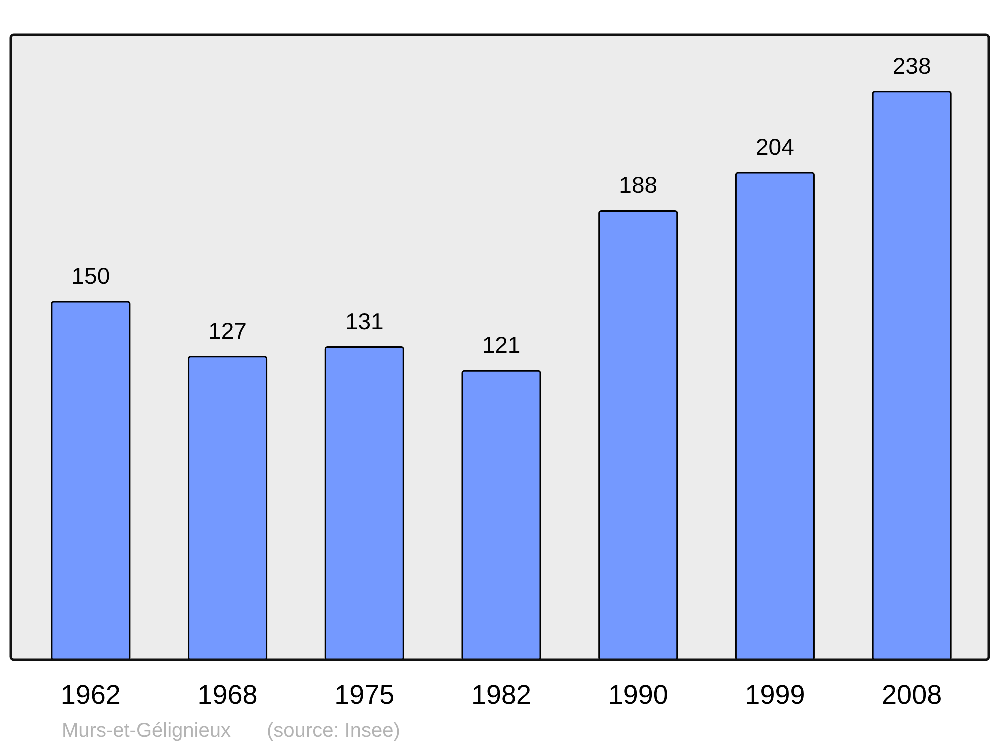  What do you see at coordinates (364, 695) in the screenshot?
I see `x-tick-label: 1975` at bounding box center [364, 695].